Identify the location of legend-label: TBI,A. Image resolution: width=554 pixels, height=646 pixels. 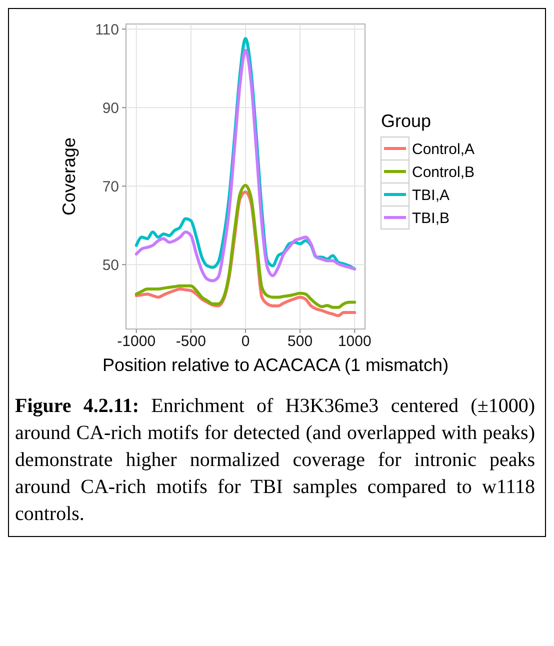
(431, 195).